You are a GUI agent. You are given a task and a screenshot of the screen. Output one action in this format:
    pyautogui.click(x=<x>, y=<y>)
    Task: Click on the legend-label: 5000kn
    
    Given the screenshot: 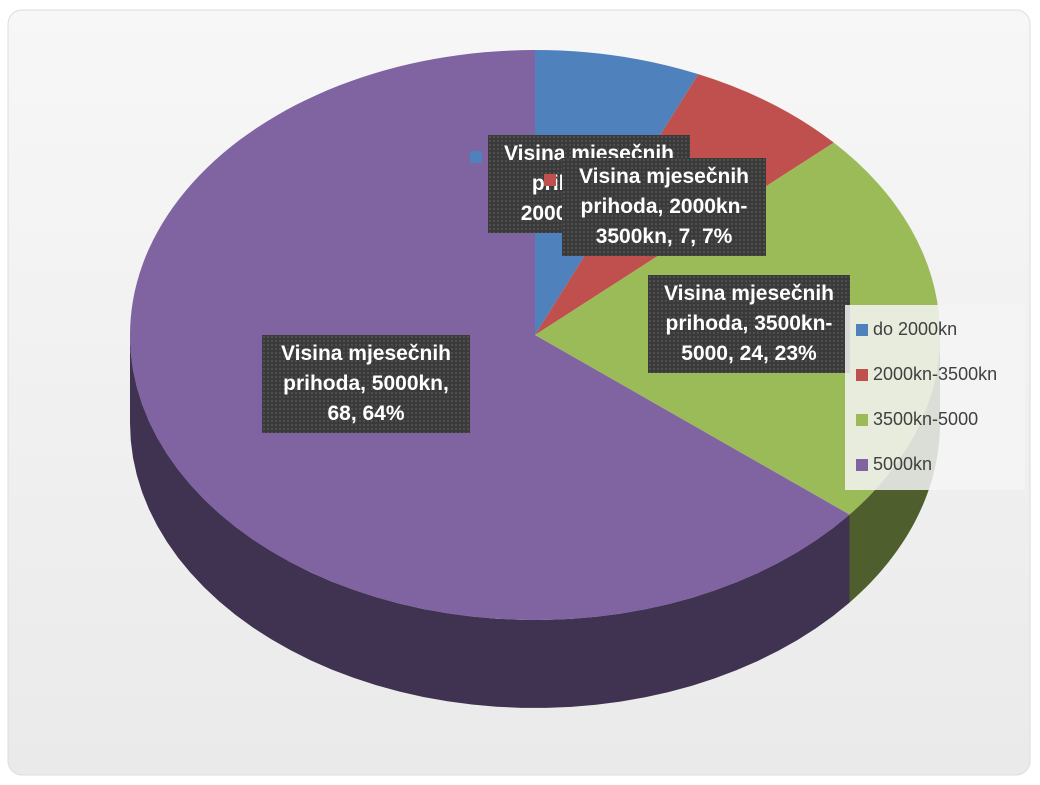 What is the action you would take?
    pyautogui.click(x=902, y=464)
    